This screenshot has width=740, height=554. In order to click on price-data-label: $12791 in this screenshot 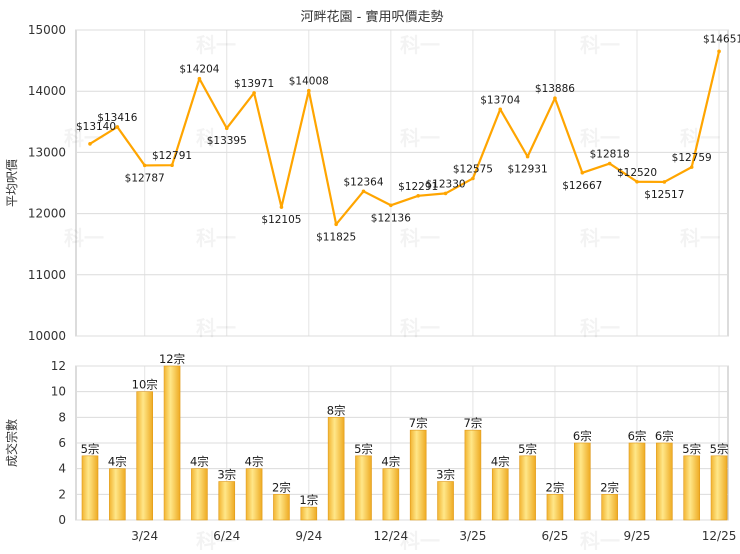, I will do `click(172, 156)`.